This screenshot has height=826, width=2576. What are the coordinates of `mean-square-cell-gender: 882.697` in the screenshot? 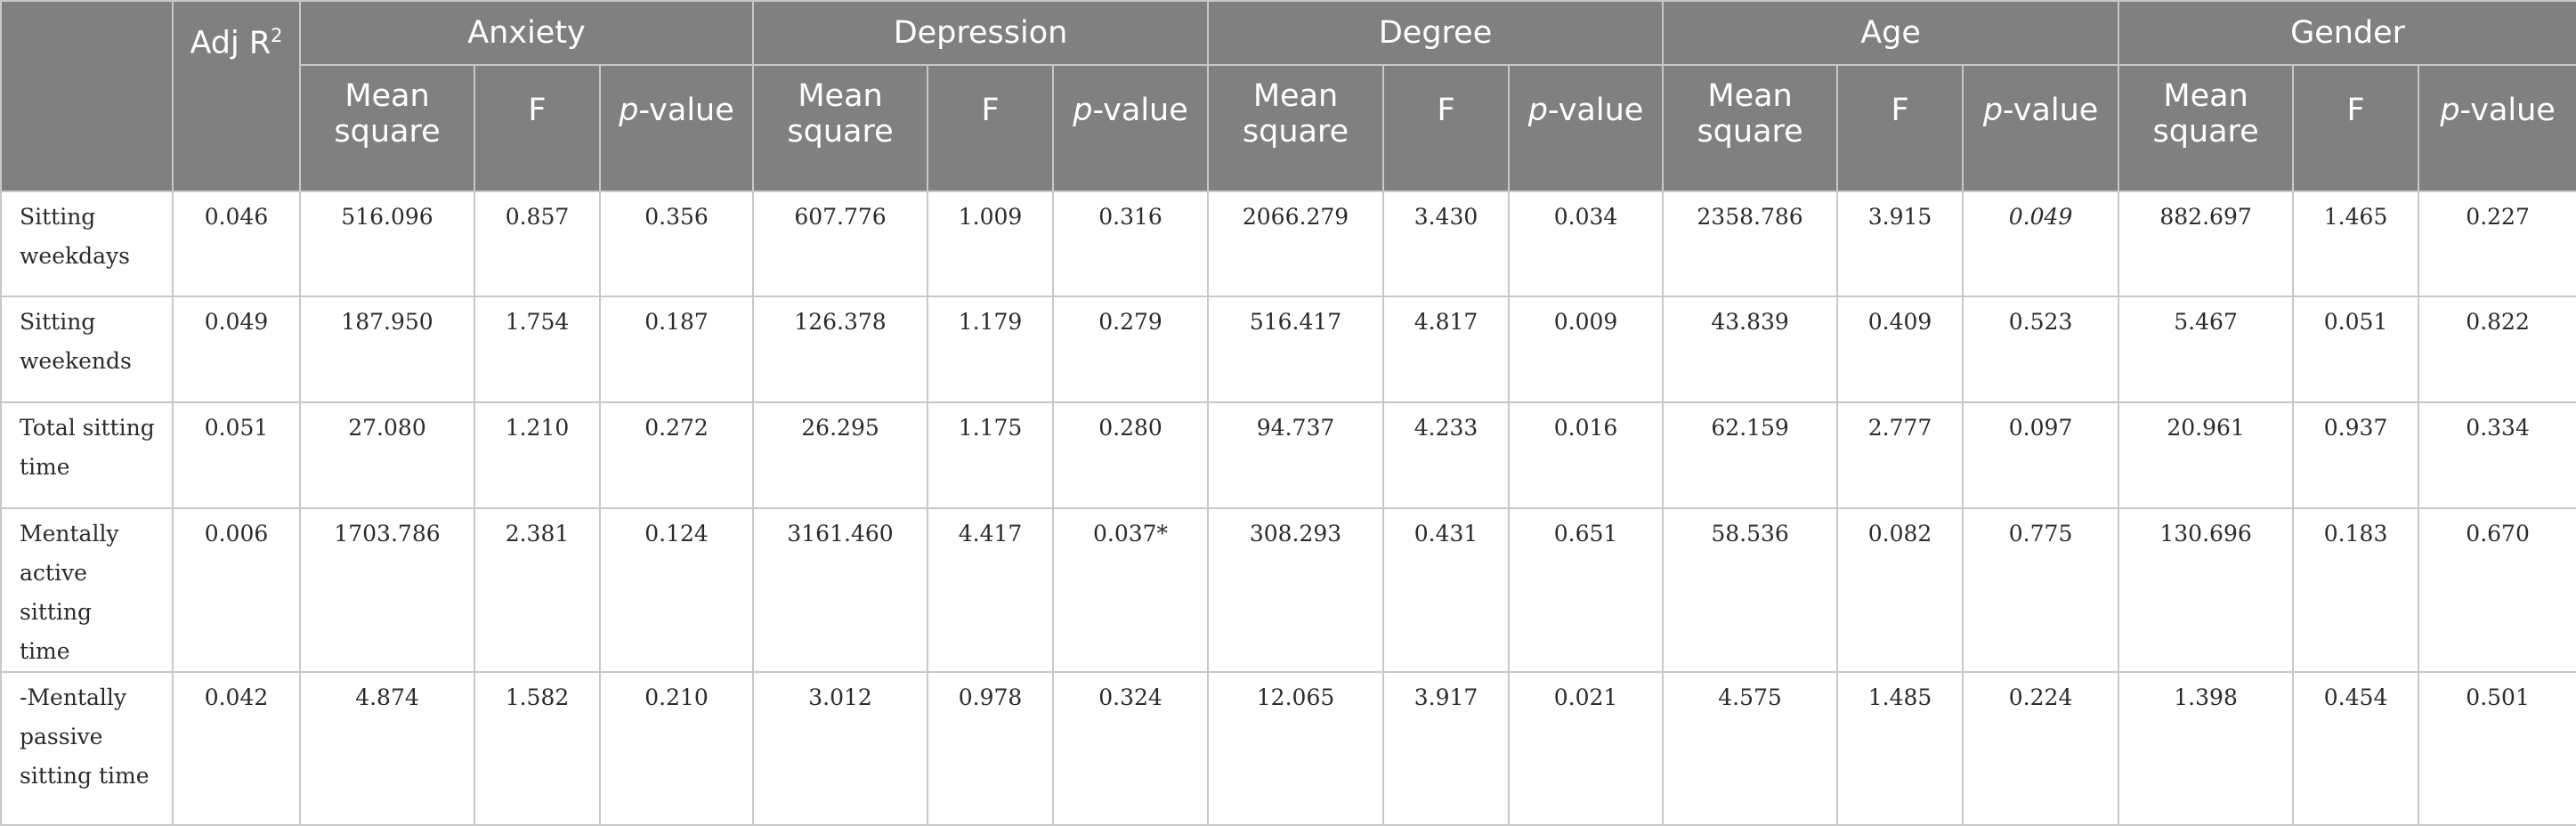 It's located at (2206, 243).